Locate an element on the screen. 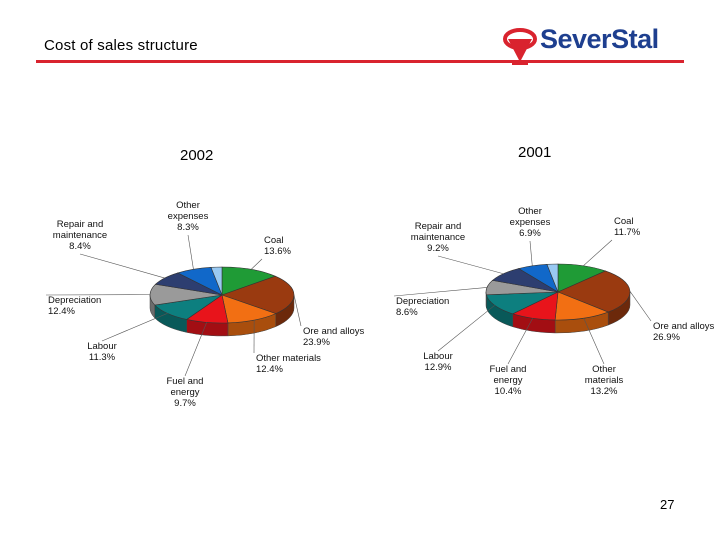 Image resolution: width=720 pixels, height=540 pixels. chart-year-2001: 2001 is located at coordinates (535, 152).